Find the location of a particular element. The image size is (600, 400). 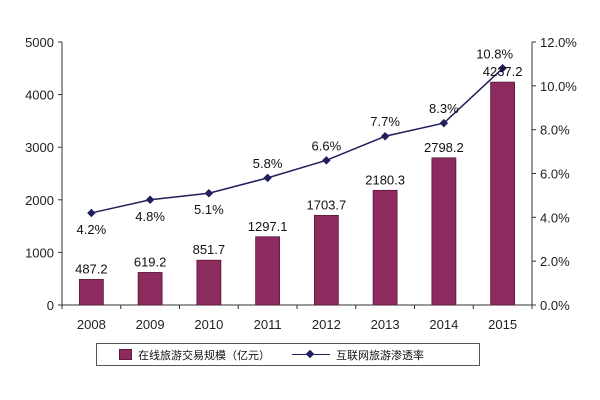

legend-item-line: 互联网旅游渗透率 is located at coordinates (358, 355).